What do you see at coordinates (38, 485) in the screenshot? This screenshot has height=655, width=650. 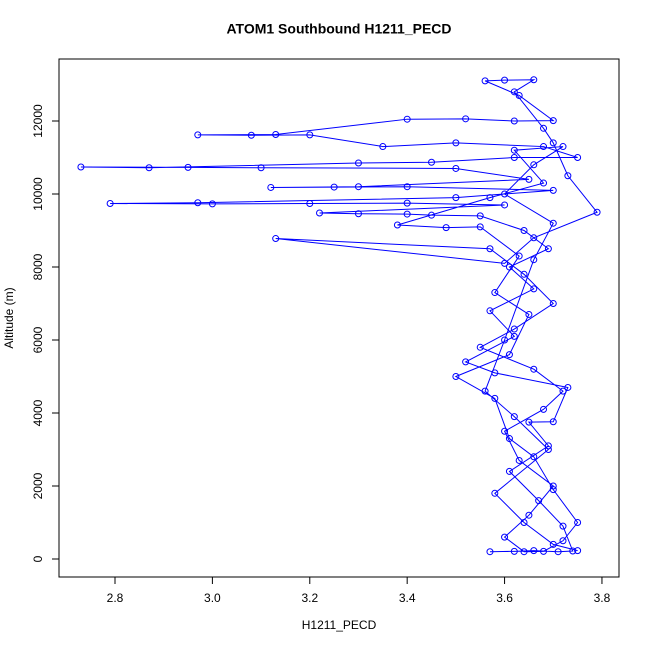 I see `y-tick-label: 2000` at bounding box center [38, 485].